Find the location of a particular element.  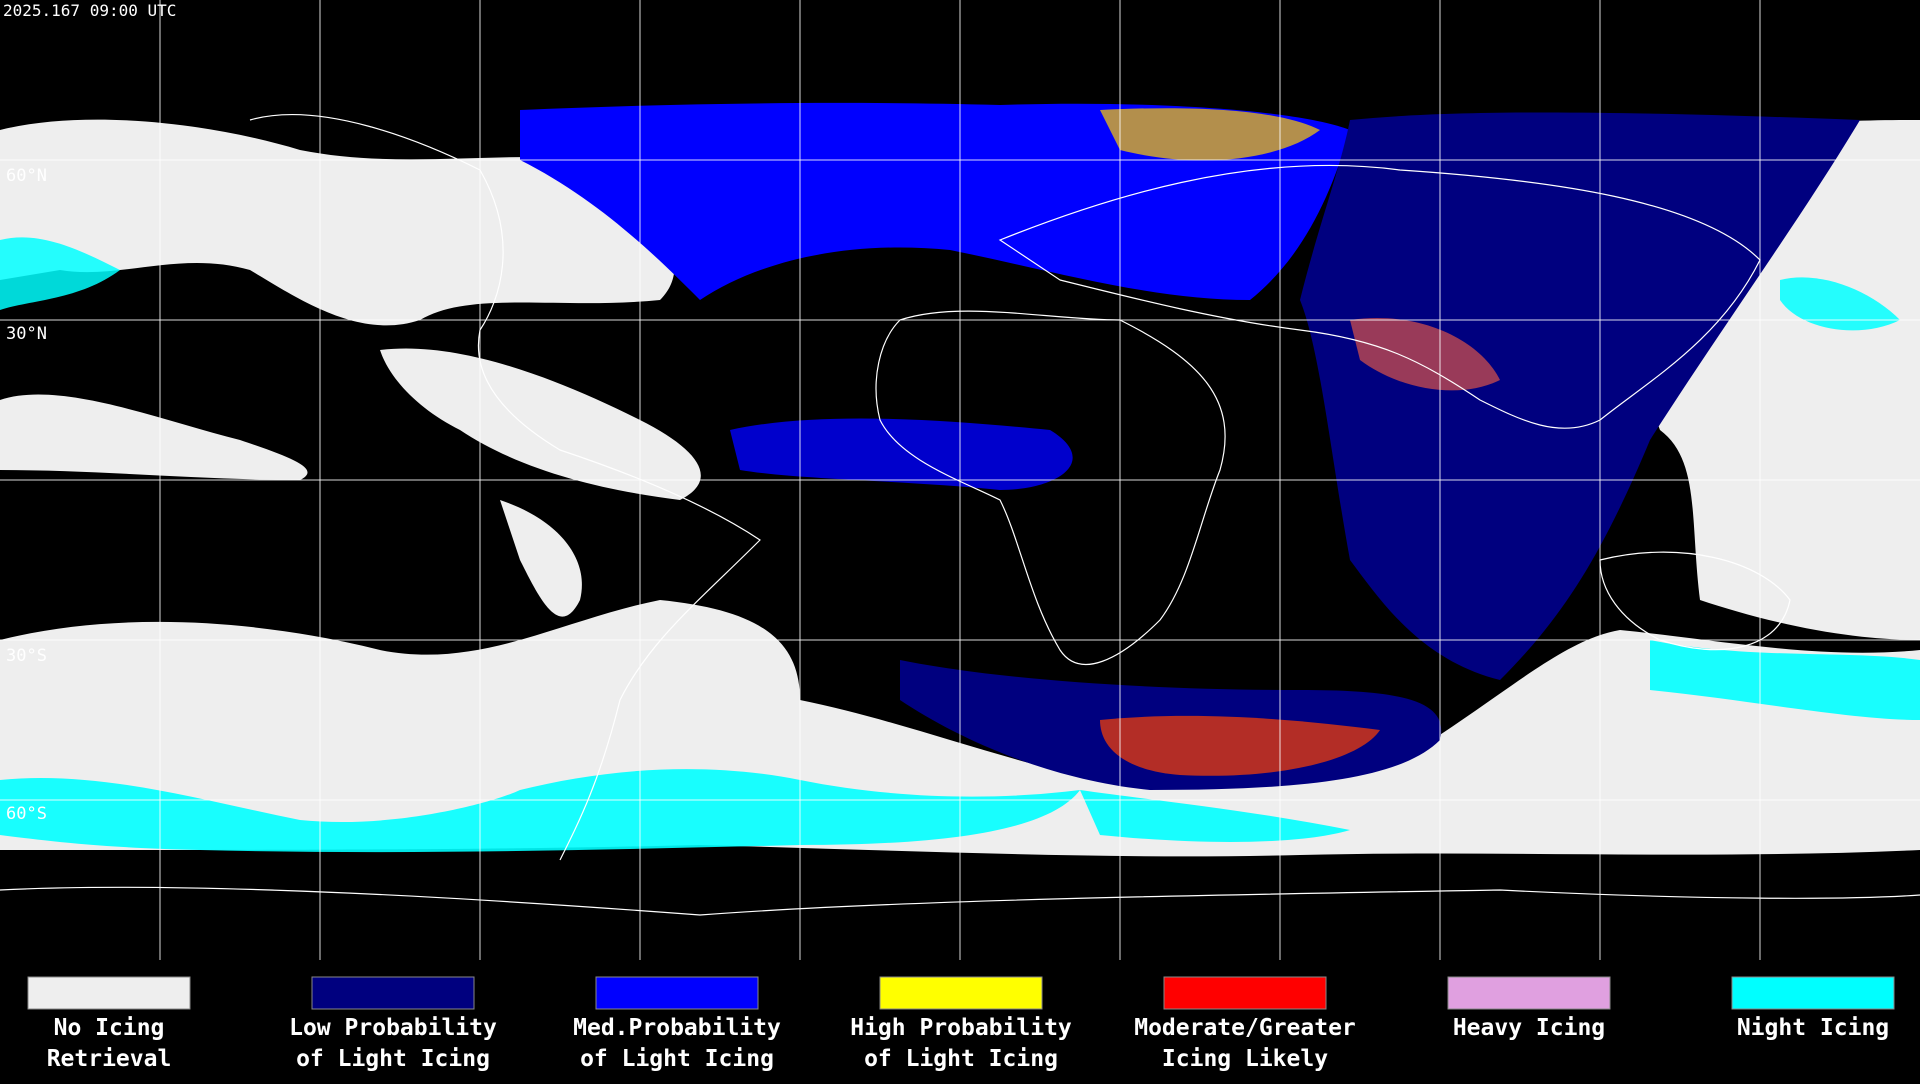

legend-item: Low Probability of Light Icing is located at coordinates (393, 1024).